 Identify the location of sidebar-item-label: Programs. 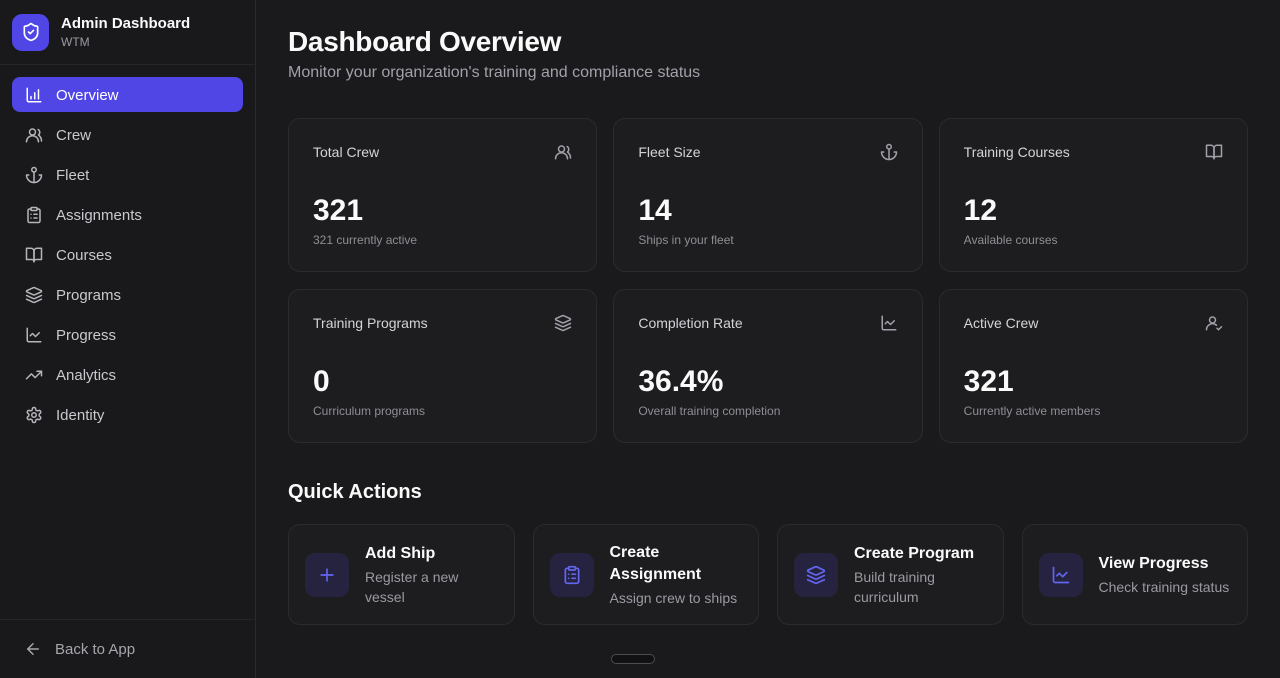
(89, 295).